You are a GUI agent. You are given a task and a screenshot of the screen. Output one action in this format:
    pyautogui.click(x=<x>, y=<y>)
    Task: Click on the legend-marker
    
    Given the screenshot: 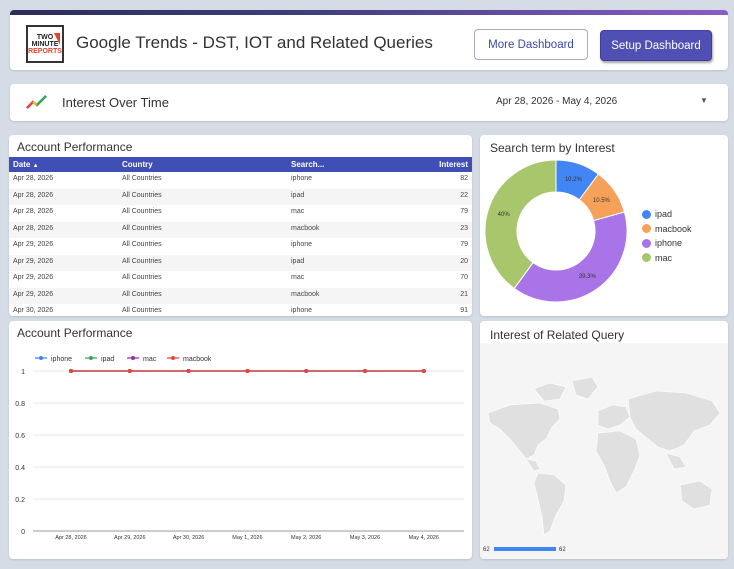 What is the action you would take?
    pyautogui.click(x=133, y=358)
    